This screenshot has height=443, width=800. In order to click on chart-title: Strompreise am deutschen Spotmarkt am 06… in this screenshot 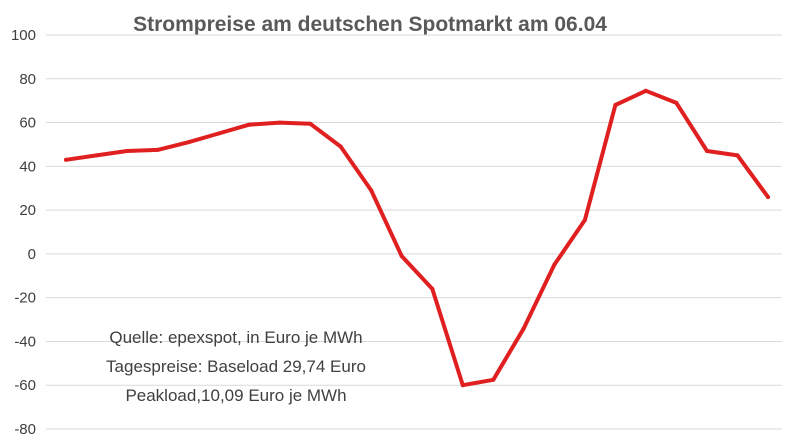, I will do `click(370, 24)`.